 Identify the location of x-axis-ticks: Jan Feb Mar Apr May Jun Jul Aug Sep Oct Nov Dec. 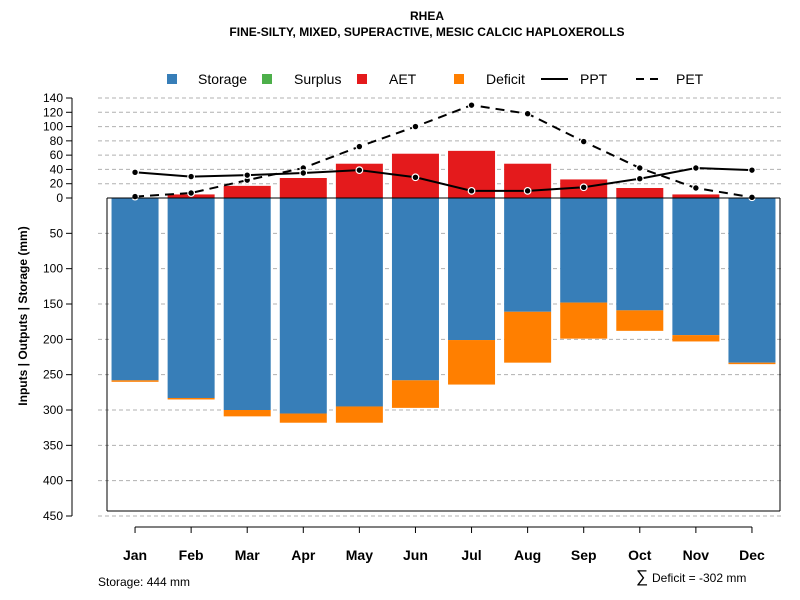
(444, 544).